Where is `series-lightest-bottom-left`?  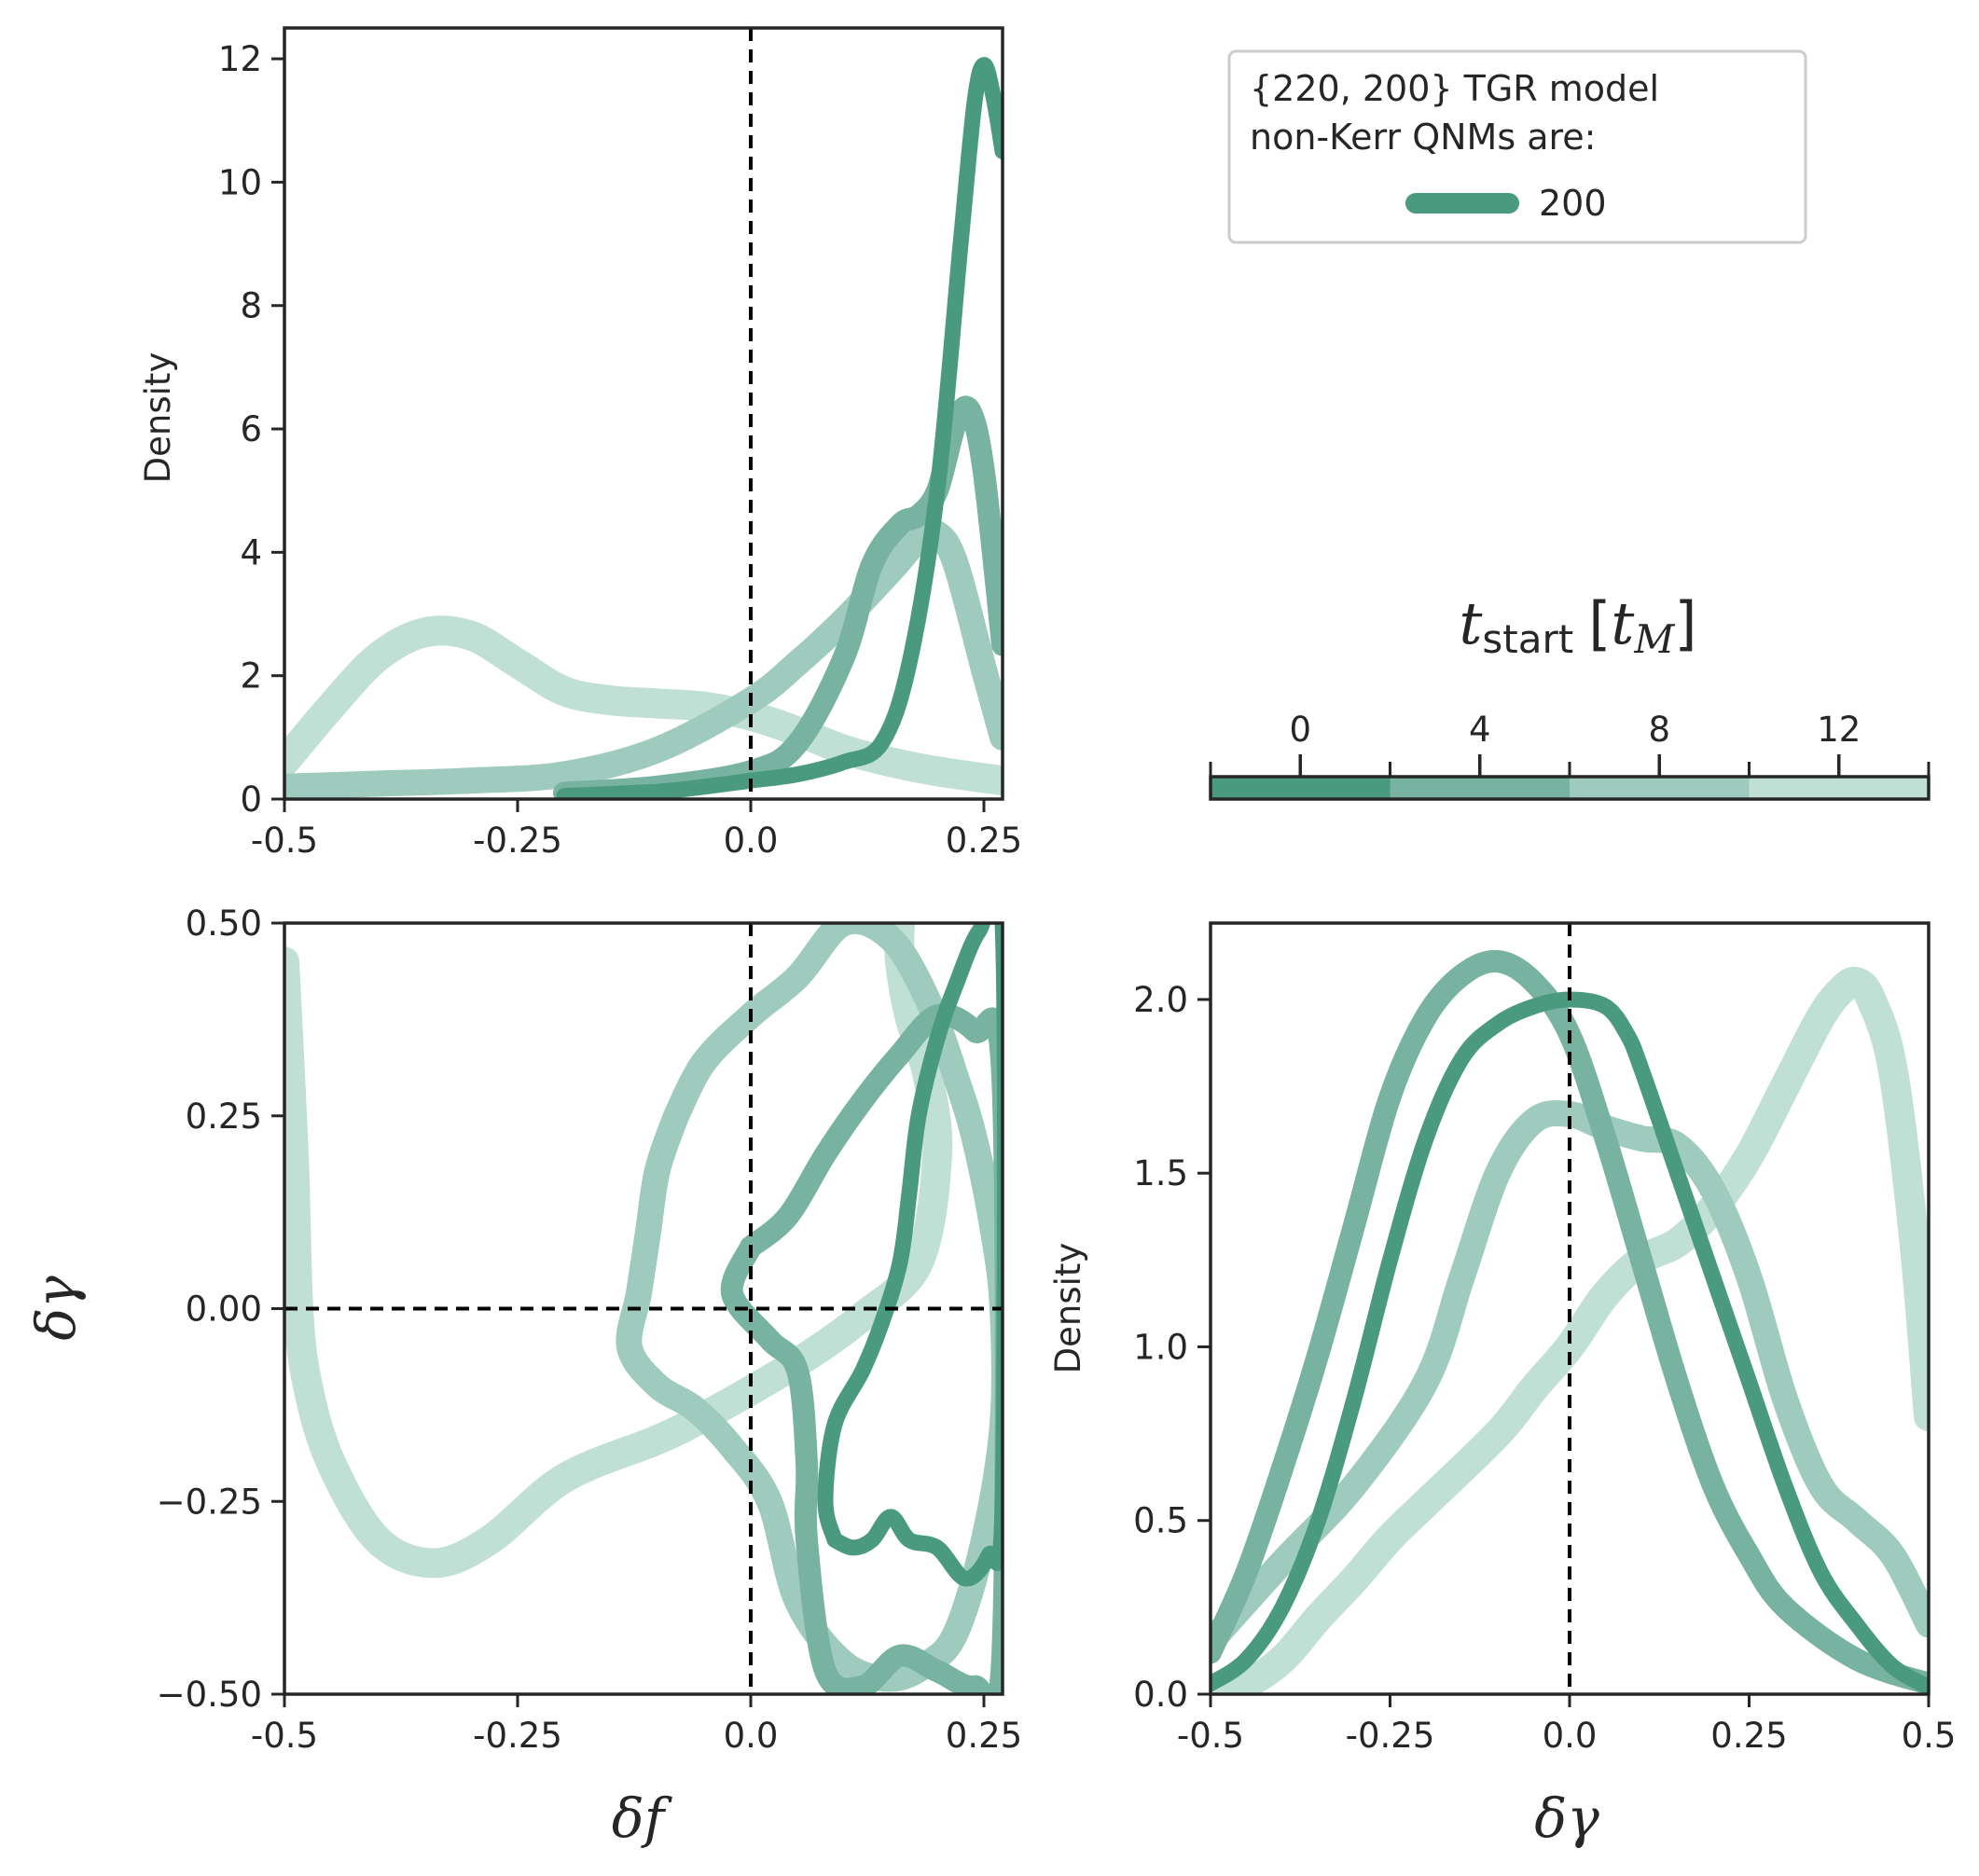
series-lightest-bottom-left is located at coordinates (618, 1251).